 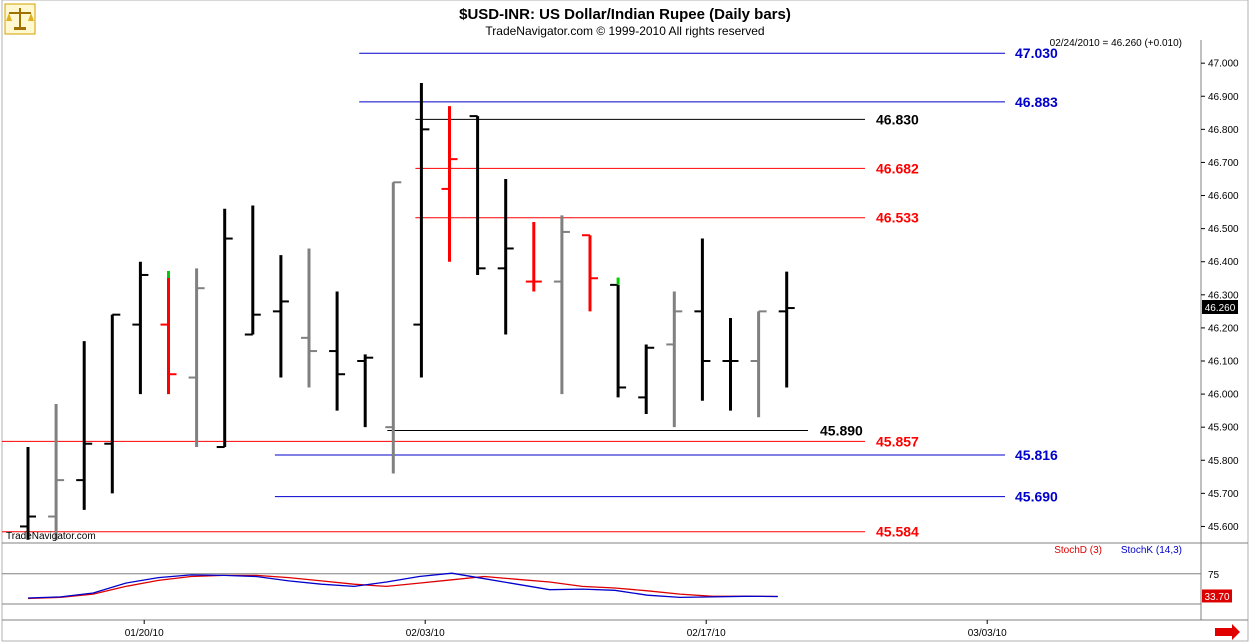 What do you see at coordinates (1223, 97) in the screenshot?
I see `price-axis-label: 46.900` at bounding box center [1223, 97].